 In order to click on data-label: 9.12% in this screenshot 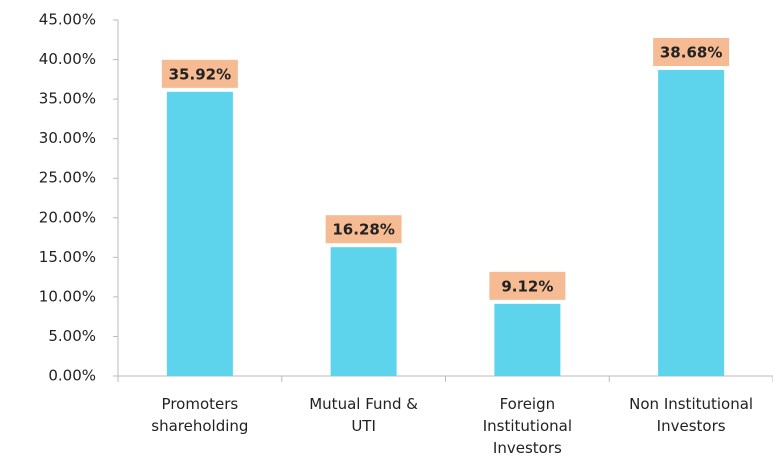, I will do `click(527, 286)`.